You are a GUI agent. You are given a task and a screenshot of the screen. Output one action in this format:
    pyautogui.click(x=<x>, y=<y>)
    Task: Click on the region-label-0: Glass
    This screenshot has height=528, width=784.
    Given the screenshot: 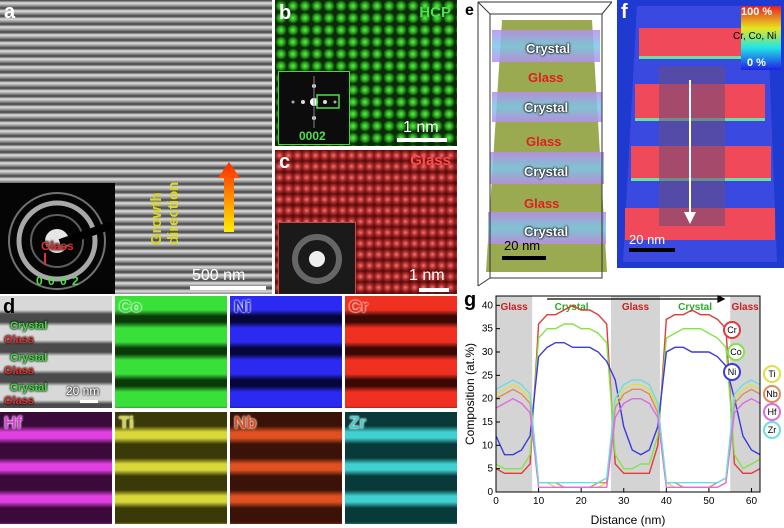 What is the action you would take?
    pyautogui.click(x=514, y=307)
    